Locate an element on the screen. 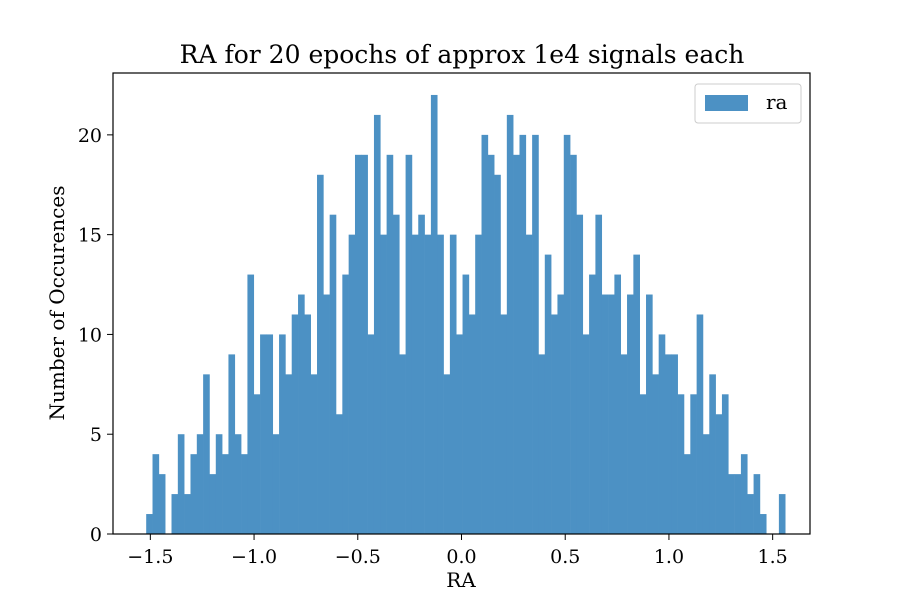 The height and width of the screenshot is (600, 900). x-tick-label: −1.0 is located at coordinates (254, 557).